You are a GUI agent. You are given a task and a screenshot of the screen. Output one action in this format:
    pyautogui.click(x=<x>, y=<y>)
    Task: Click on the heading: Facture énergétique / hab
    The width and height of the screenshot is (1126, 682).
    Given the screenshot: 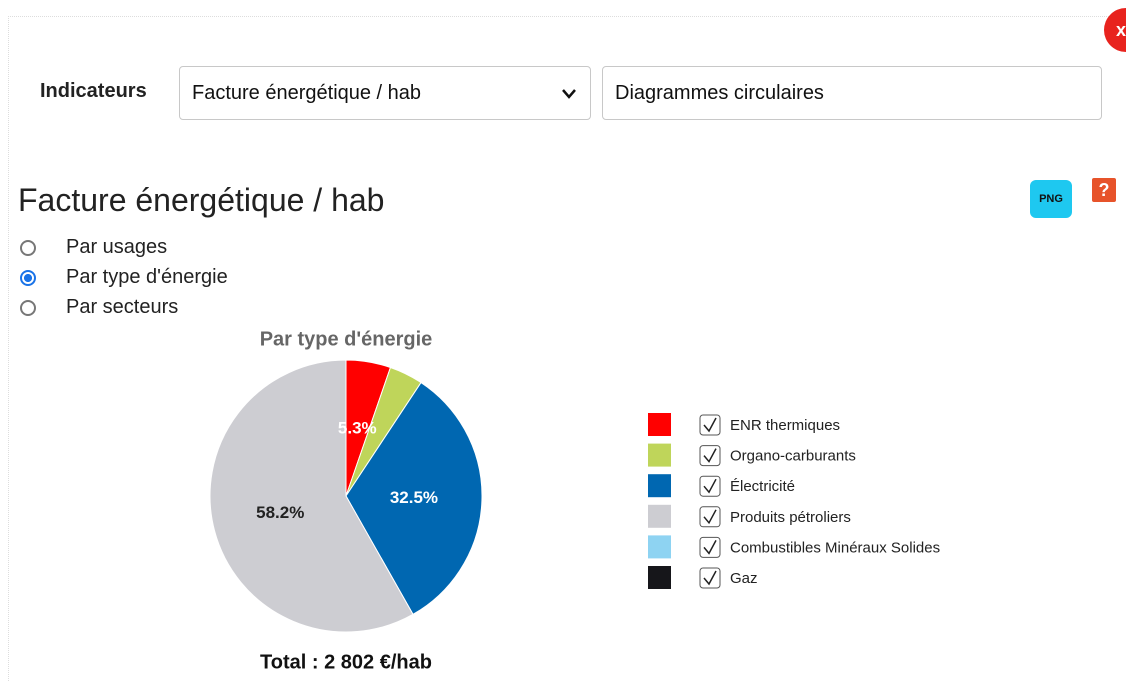 What is the action you would take?
    pyautogui.click(x=201, y=200)
    